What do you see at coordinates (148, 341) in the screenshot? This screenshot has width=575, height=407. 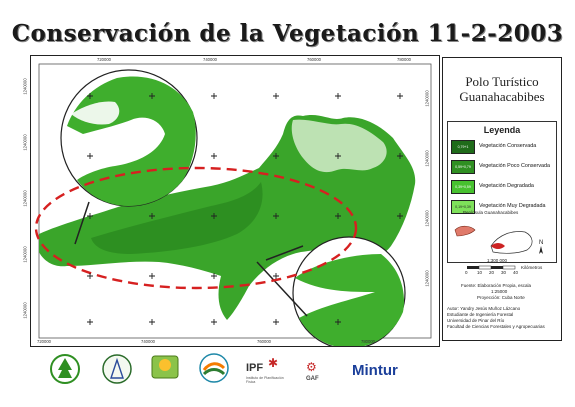 I see `x-tick-bottom: 740000` at bounding box center [148, 341].